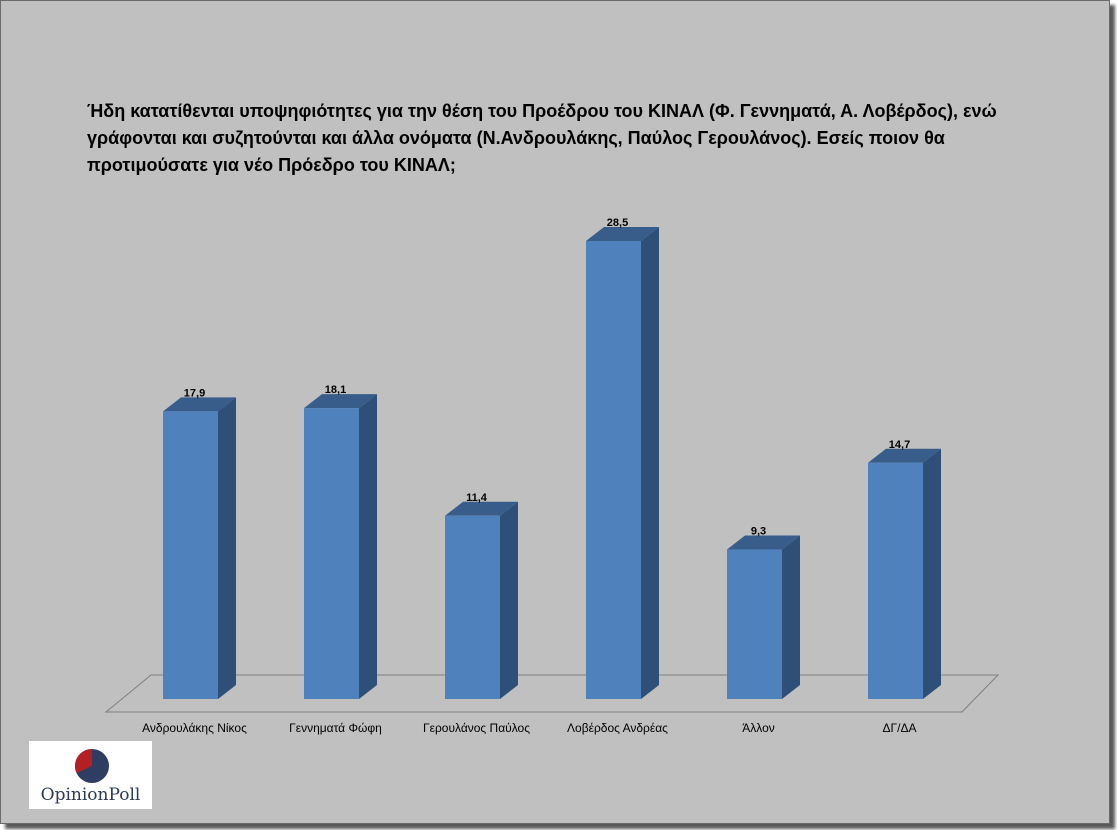  Describe the element at coordinates (617, 223) in the screenshot. I see `data-label-3: 28,5` at that location.